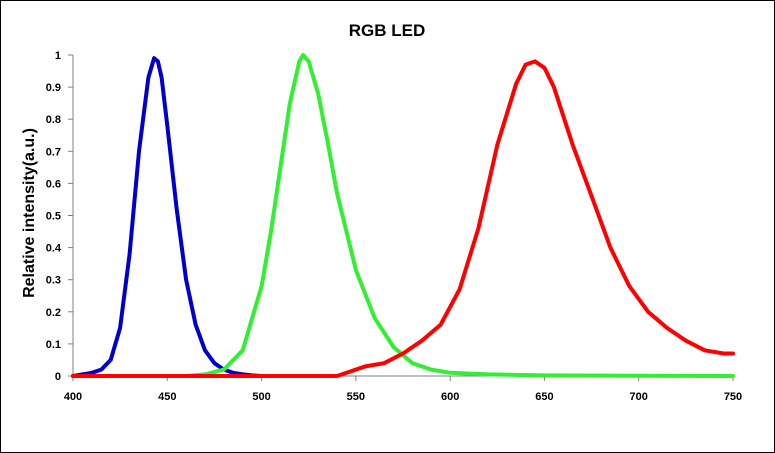 The image size is (775, 453). Describe the element at coordinates (261, 397) in the screenshot. I see `x-tick-label: 500` at that location.